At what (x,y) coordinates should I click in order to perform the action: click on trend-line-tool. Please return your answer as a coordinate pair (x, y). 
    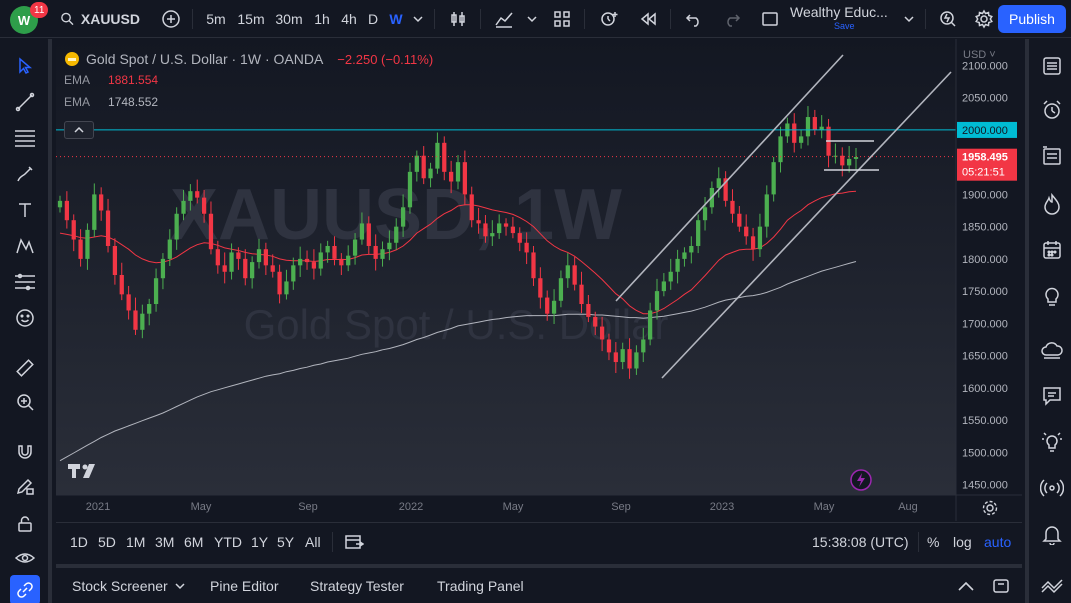
    Looking at the image, I should click on (25, 102).